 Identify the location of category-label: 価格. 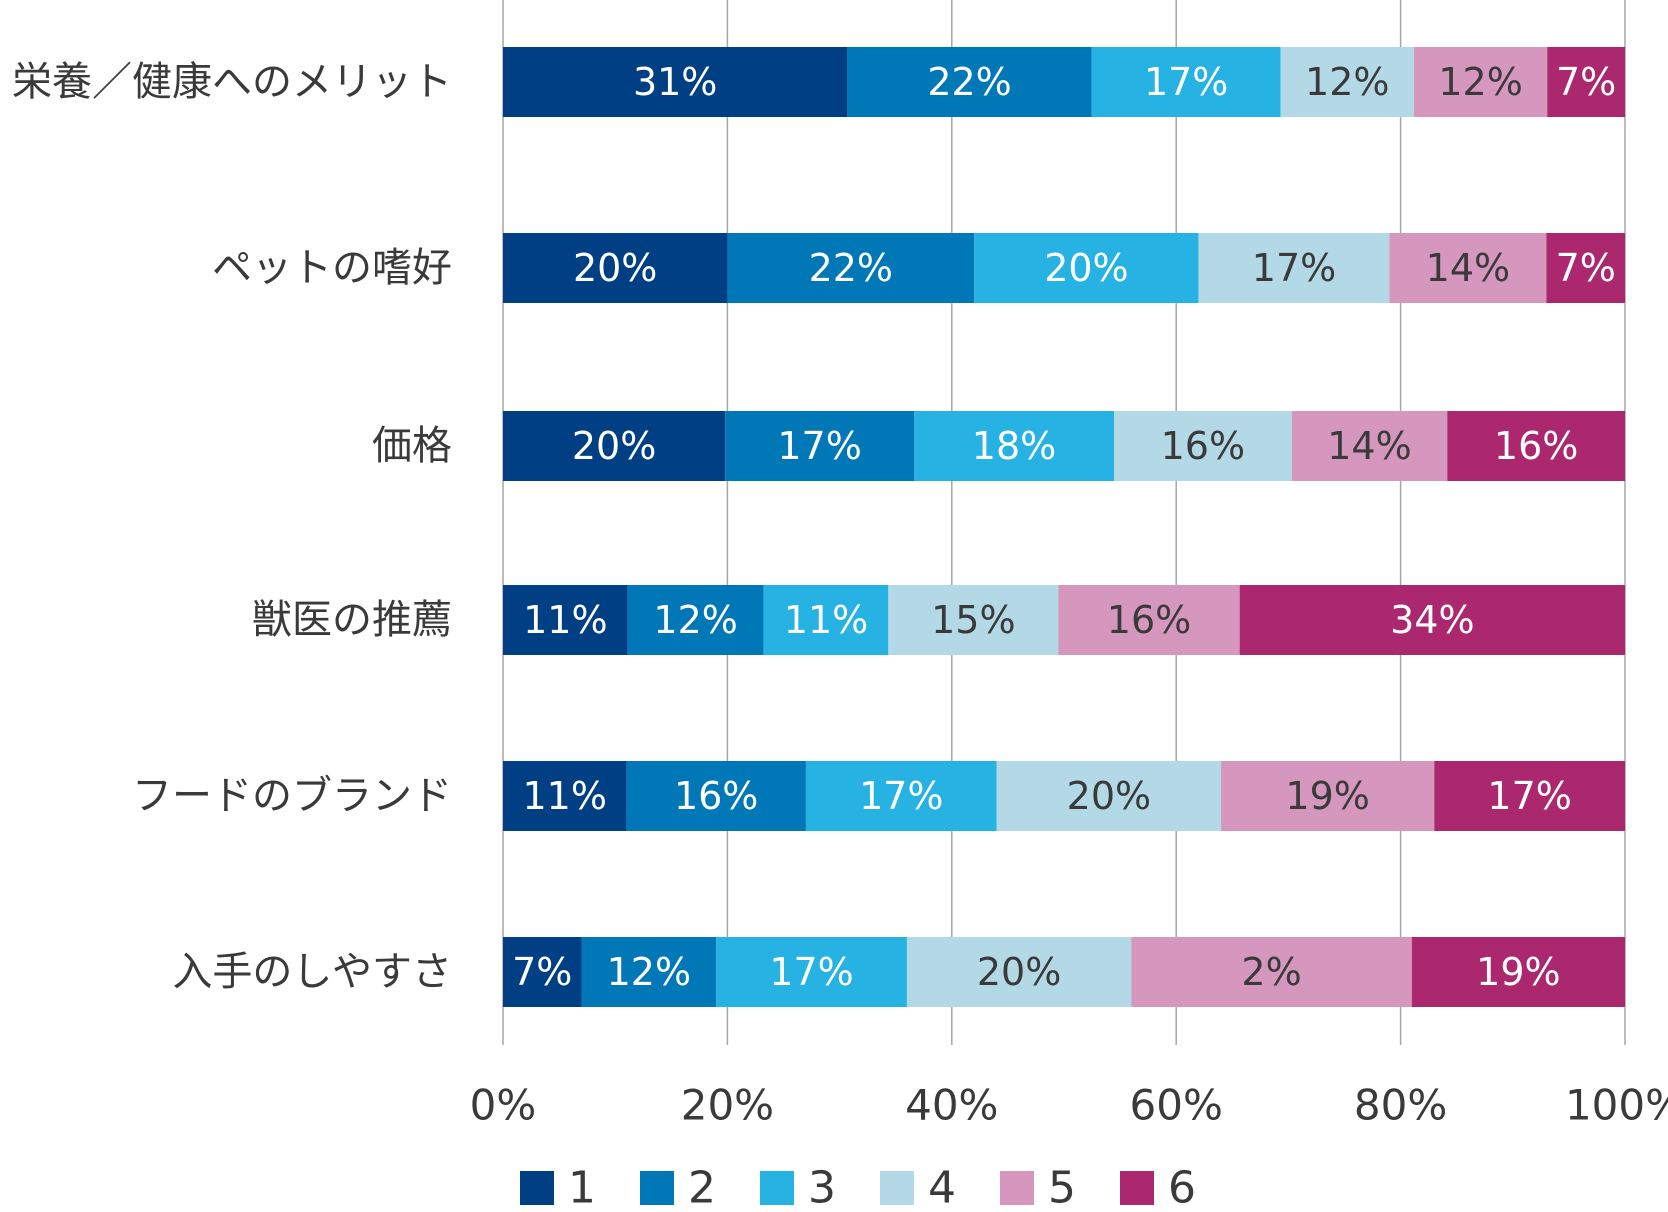
(412, 446).